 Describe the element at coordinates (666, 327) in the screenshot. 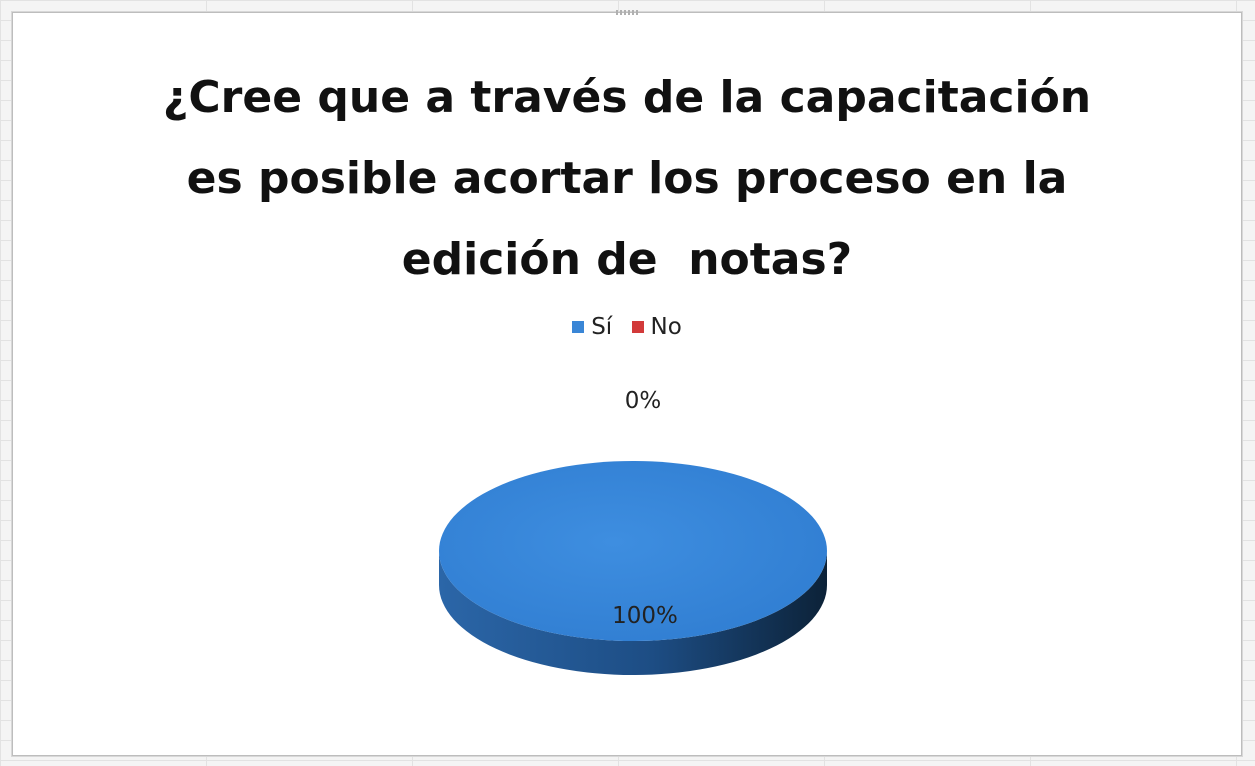

I see `legend-label-no: No` at that location.